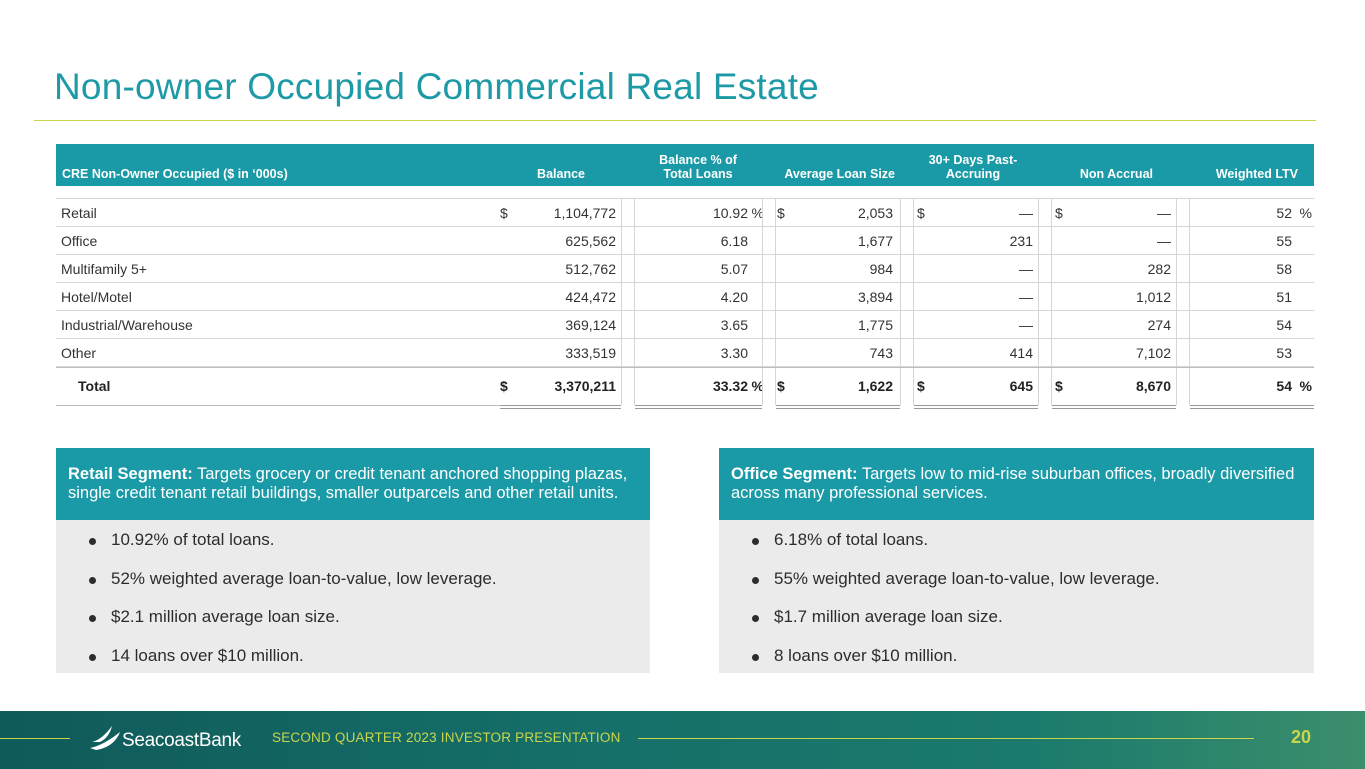 The width and height of the screenshot is (1365, 769). What do you see at coordinates (1159, 269) in the screenshot?
I see `non-accrual-cell: 282` at bounding box center [1159, 269].